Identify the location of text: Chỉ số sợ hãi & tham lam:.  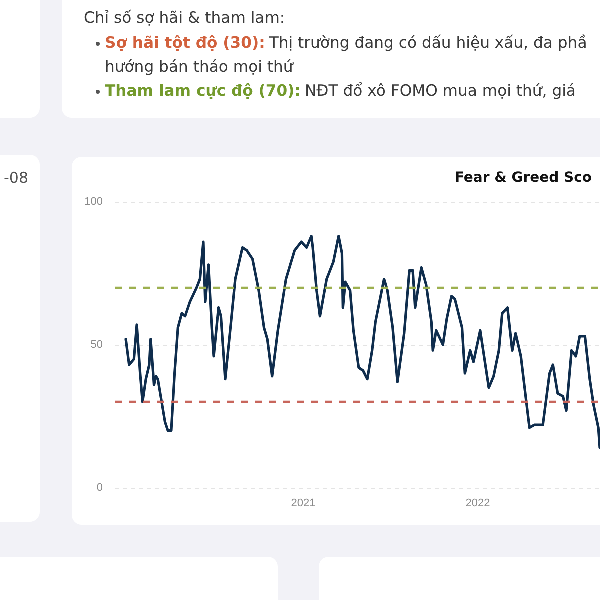
(185, 18).